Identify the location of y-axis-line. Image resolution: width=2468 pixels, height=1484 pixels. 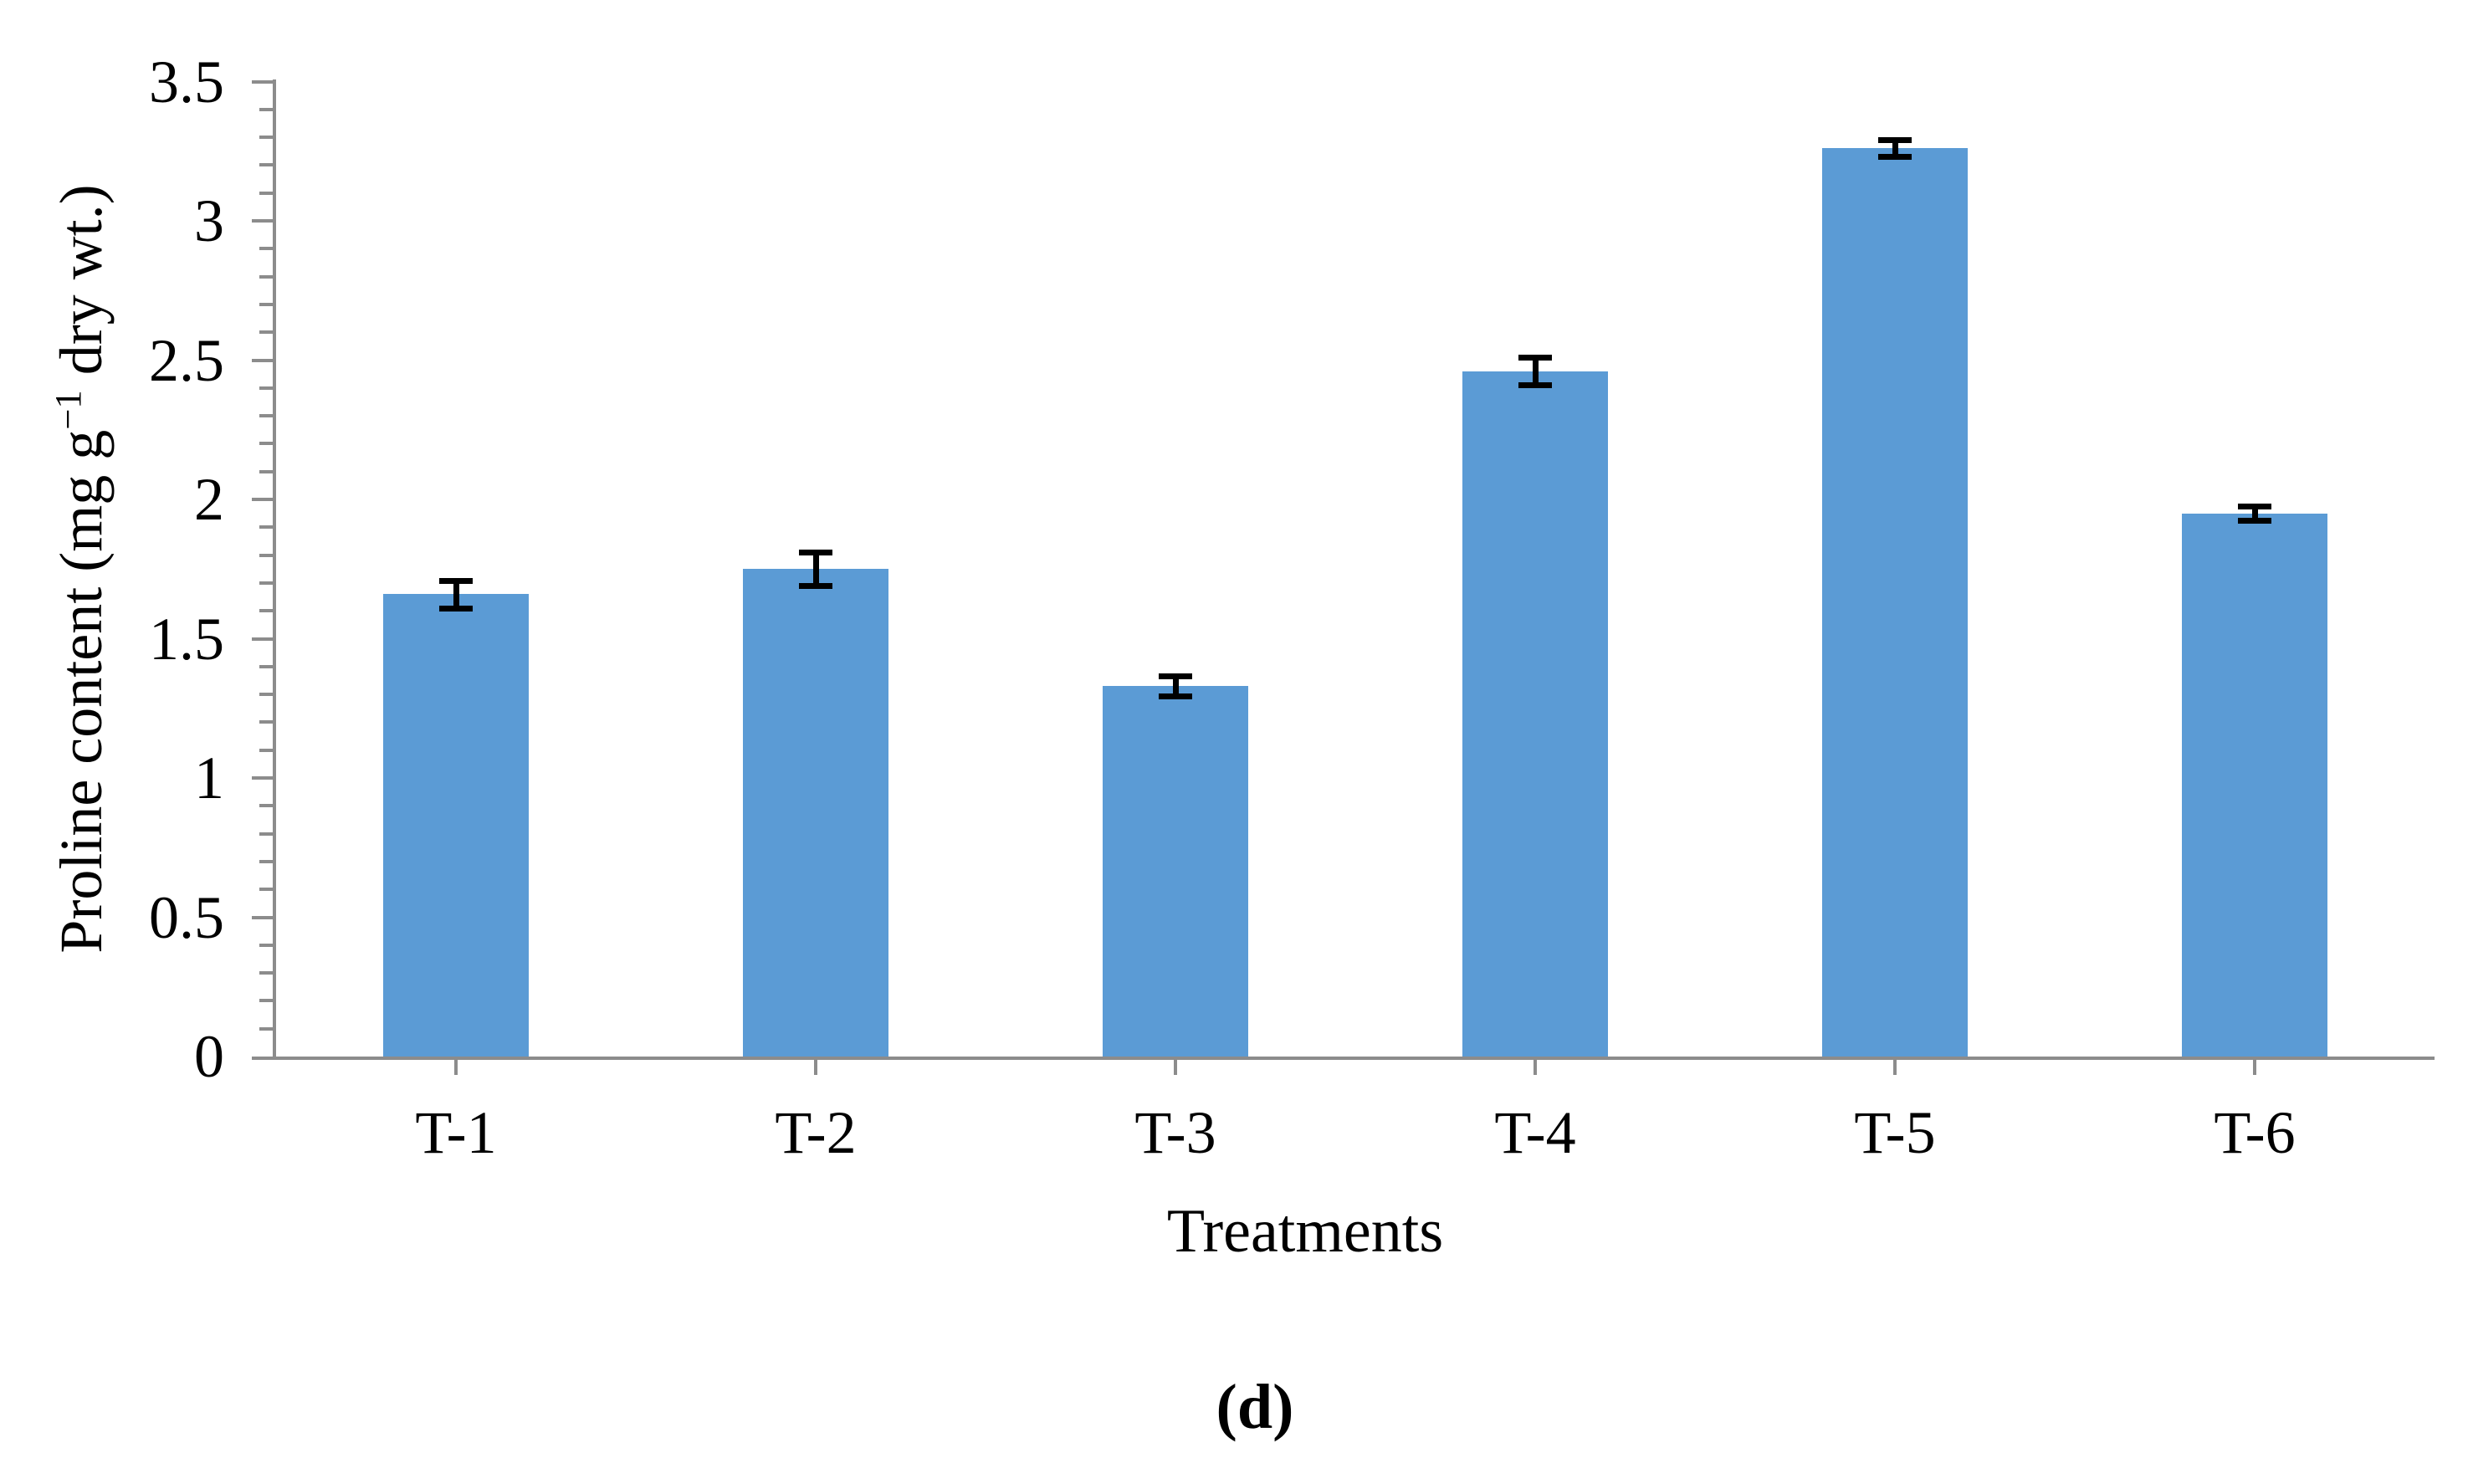
(275, 569).